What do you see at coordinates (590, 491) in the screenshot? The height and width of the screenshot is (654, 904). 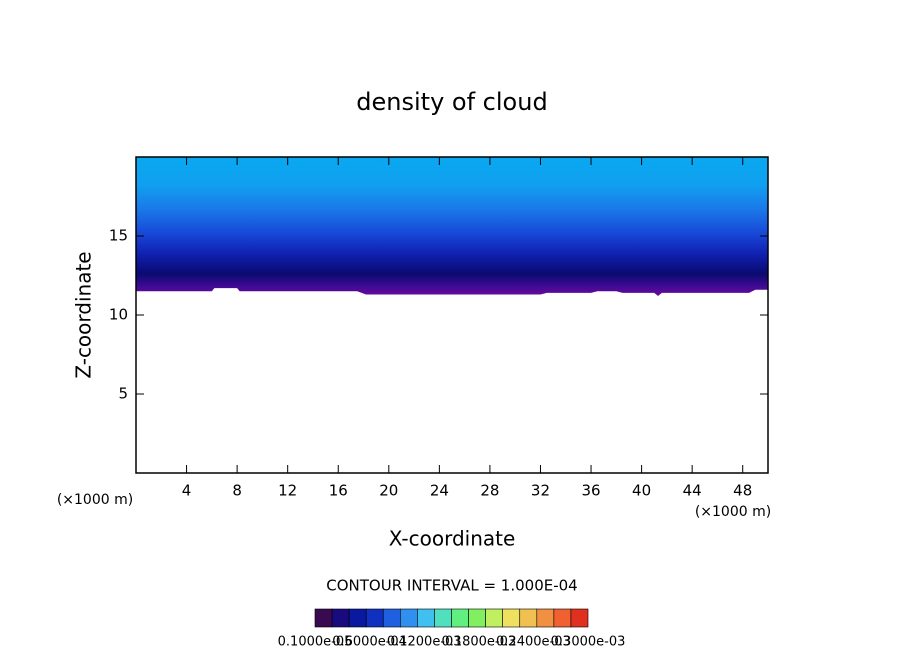 I see `x-tick-label: 36` at bounding box center [590, 491].